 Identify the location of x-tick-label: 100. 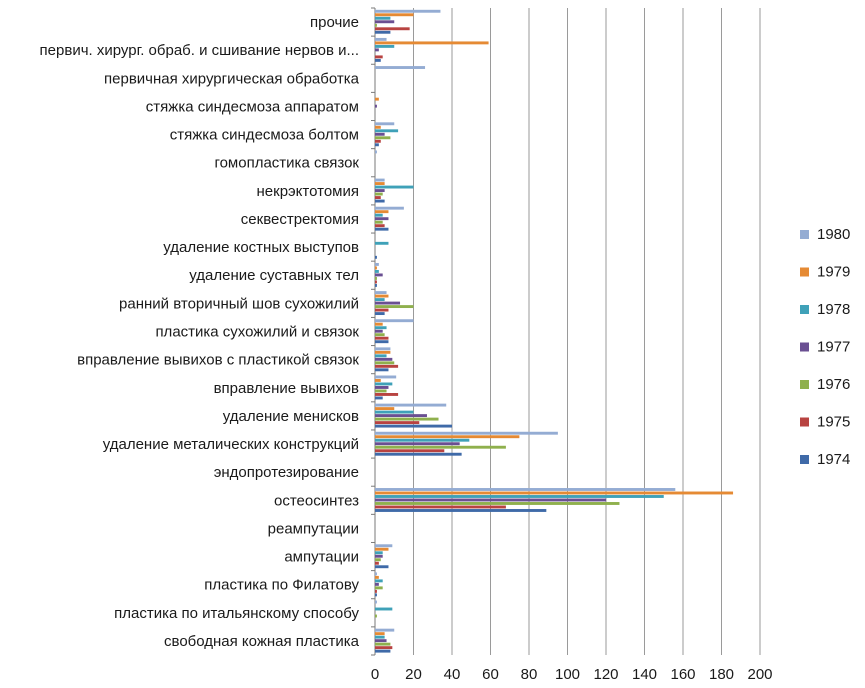
(567, 674).